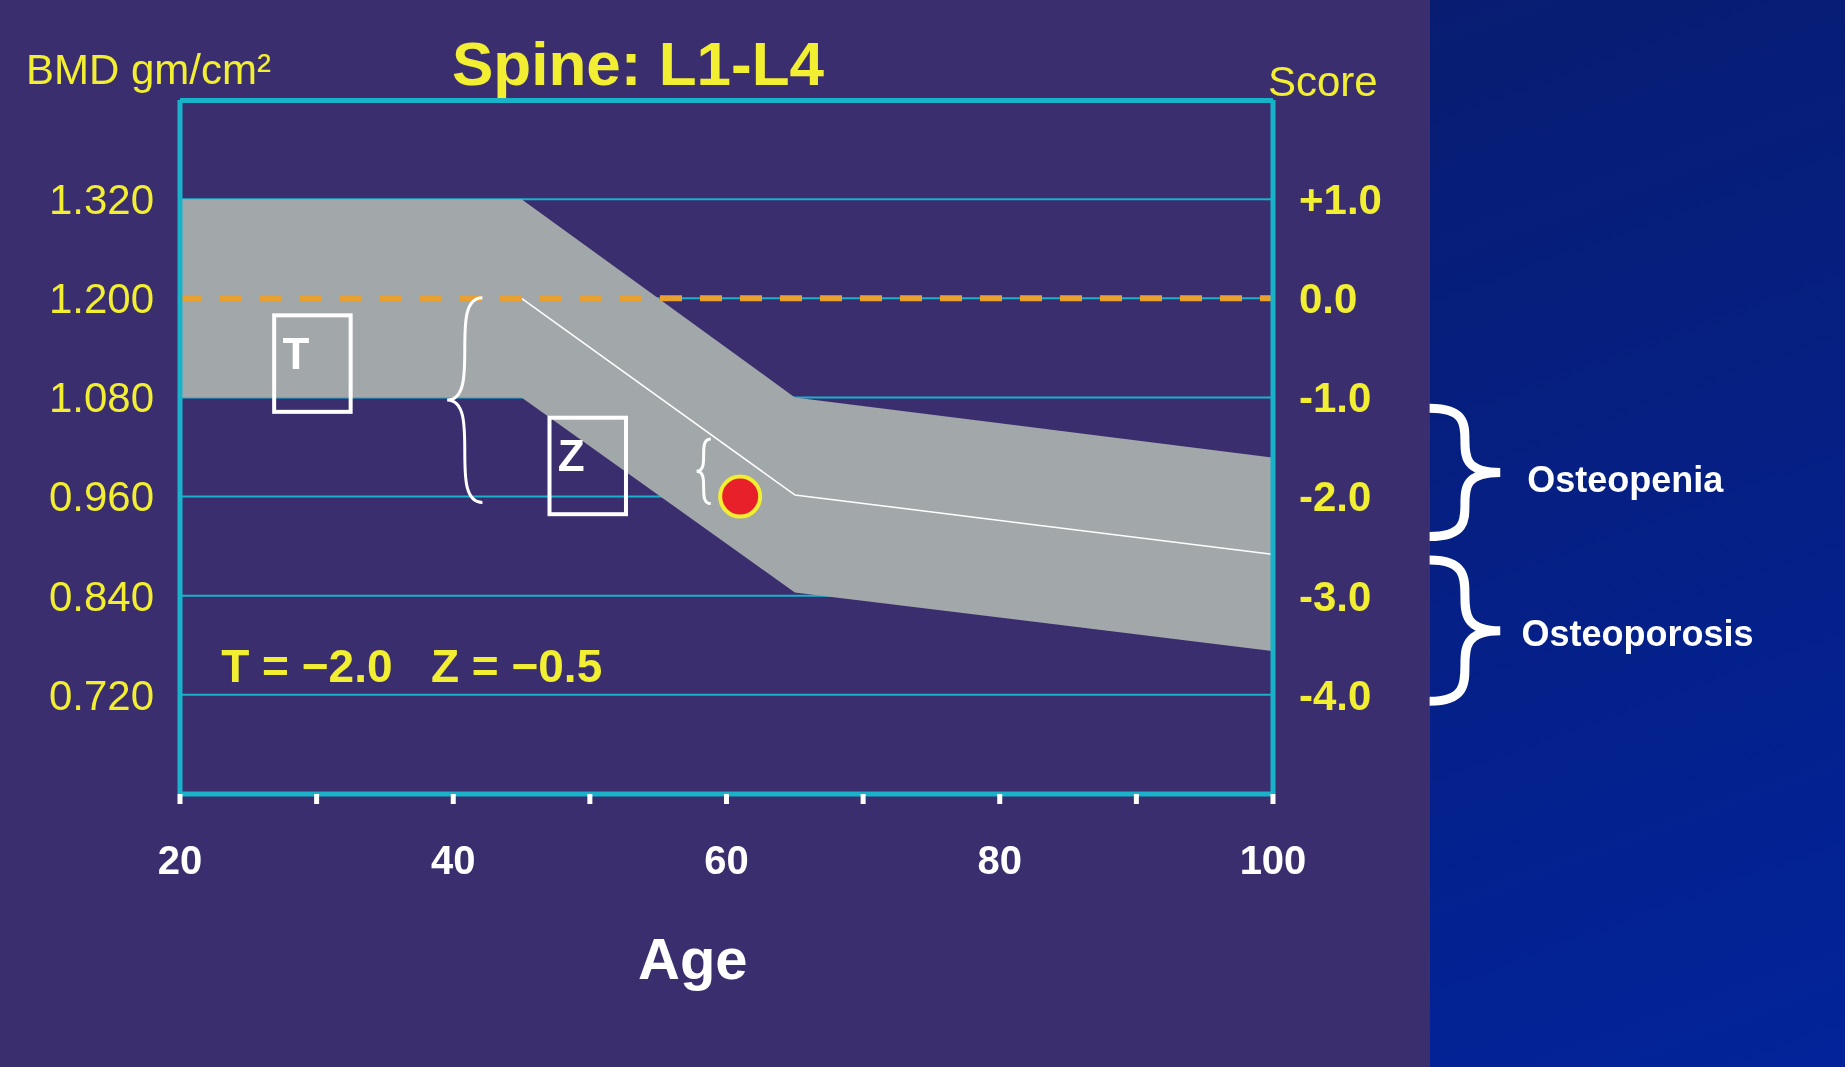 This screenshot has width=1845, height=1067. What do you see at coordinates (296, 354) in the screenshot?
I see `annotation: T` at bounding box center [296, 354].